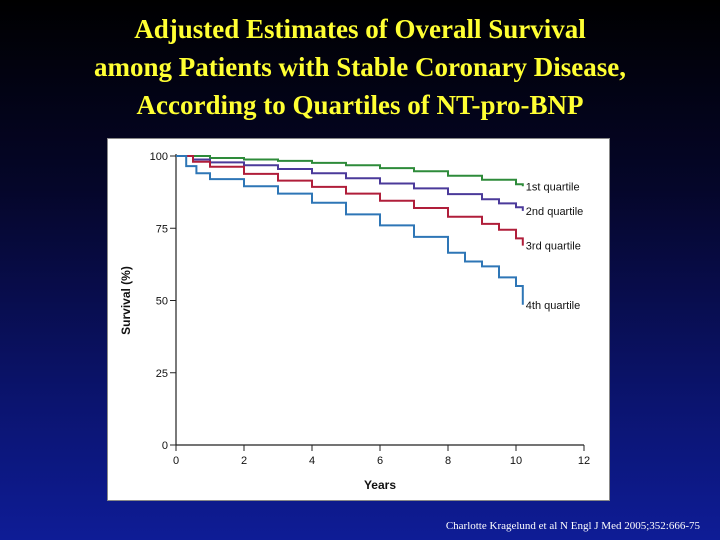 The width and height of the screenshot is (720, 540). I want to click on y-tick-label: 0, so click(165, 446).